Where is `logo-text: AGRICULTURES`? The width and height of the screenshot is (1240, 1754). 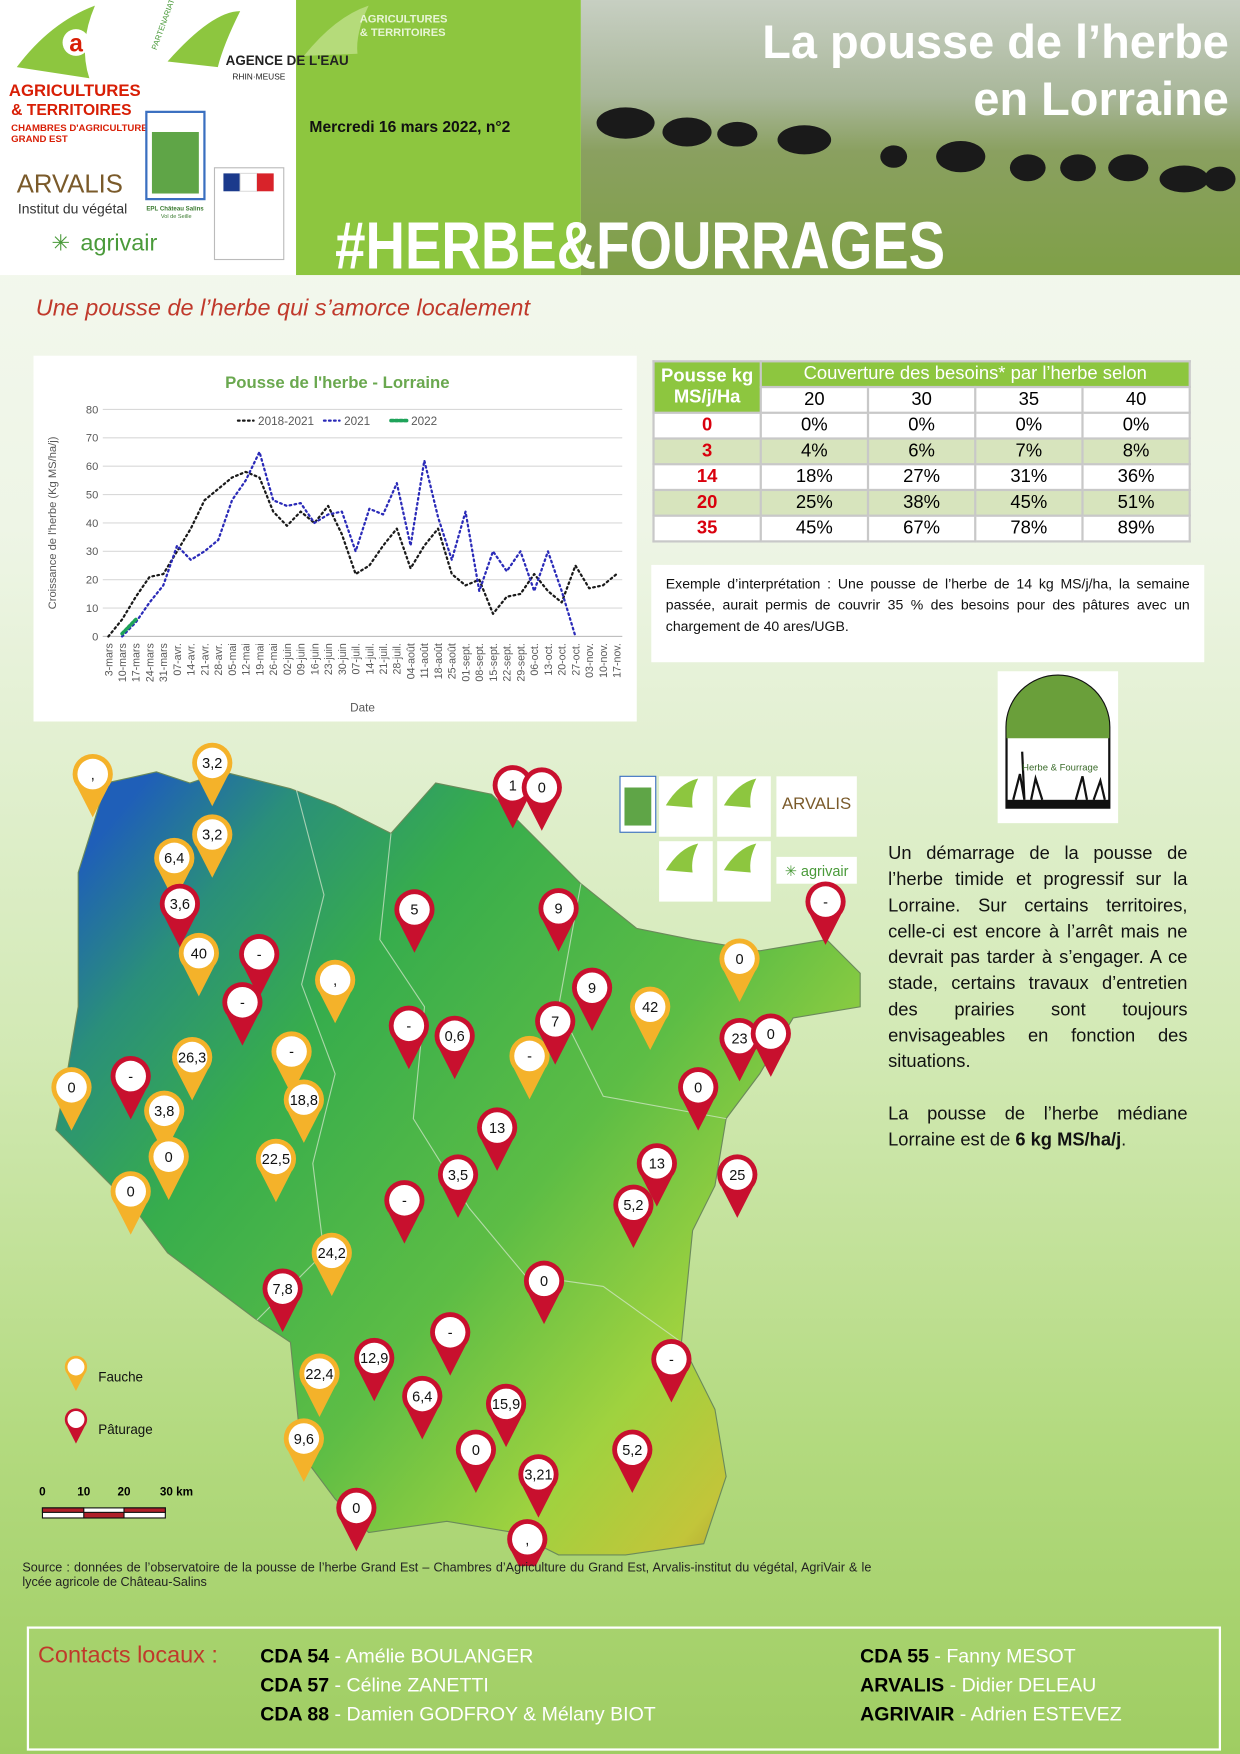 logo-text: AGRICULTURES is located at coordinates (75, 90).